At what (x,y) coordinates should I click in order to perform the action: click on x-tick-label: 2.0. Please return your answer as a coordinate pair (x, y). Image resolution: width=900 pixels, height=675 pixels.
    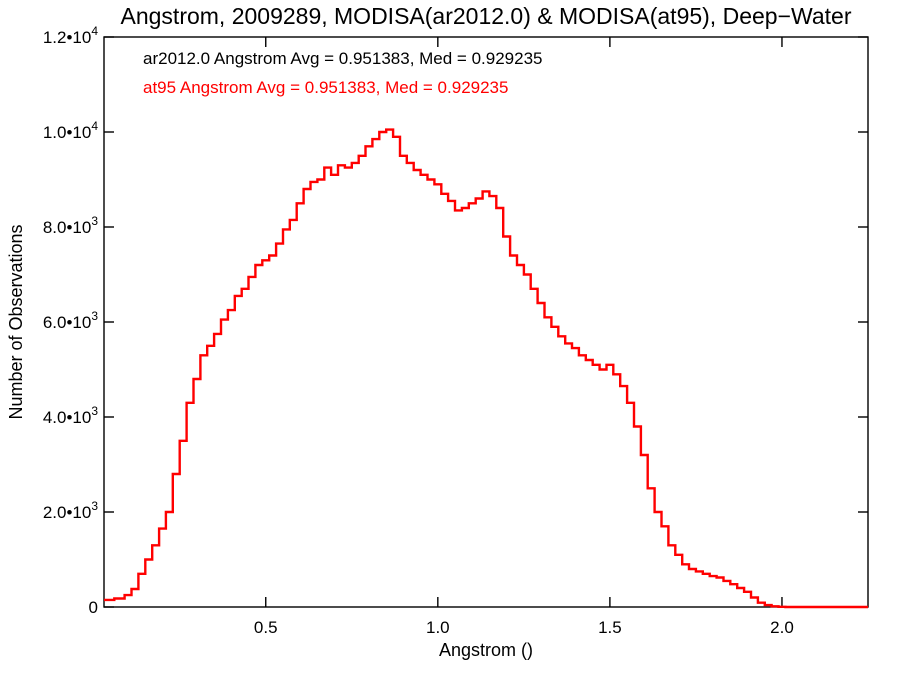
    Looking at the image, I should click on (782, 627).